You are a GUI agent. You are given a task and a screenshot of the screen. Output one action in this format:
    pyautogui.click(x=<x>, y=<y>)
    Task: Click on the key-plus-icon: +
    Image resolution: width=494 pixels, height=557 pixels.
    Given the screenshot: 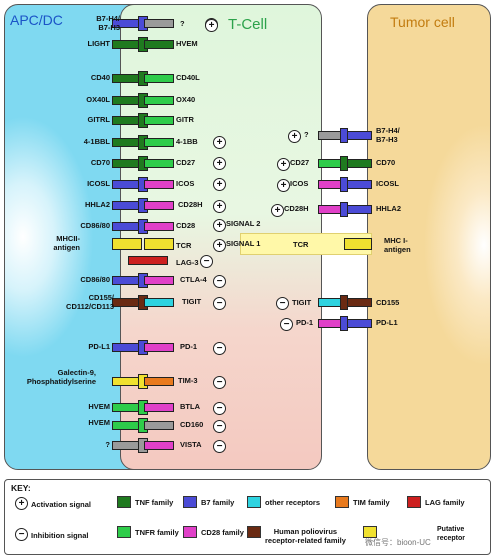 What is the action you would take?
    pyautogui.click(x=21, y=503)
    